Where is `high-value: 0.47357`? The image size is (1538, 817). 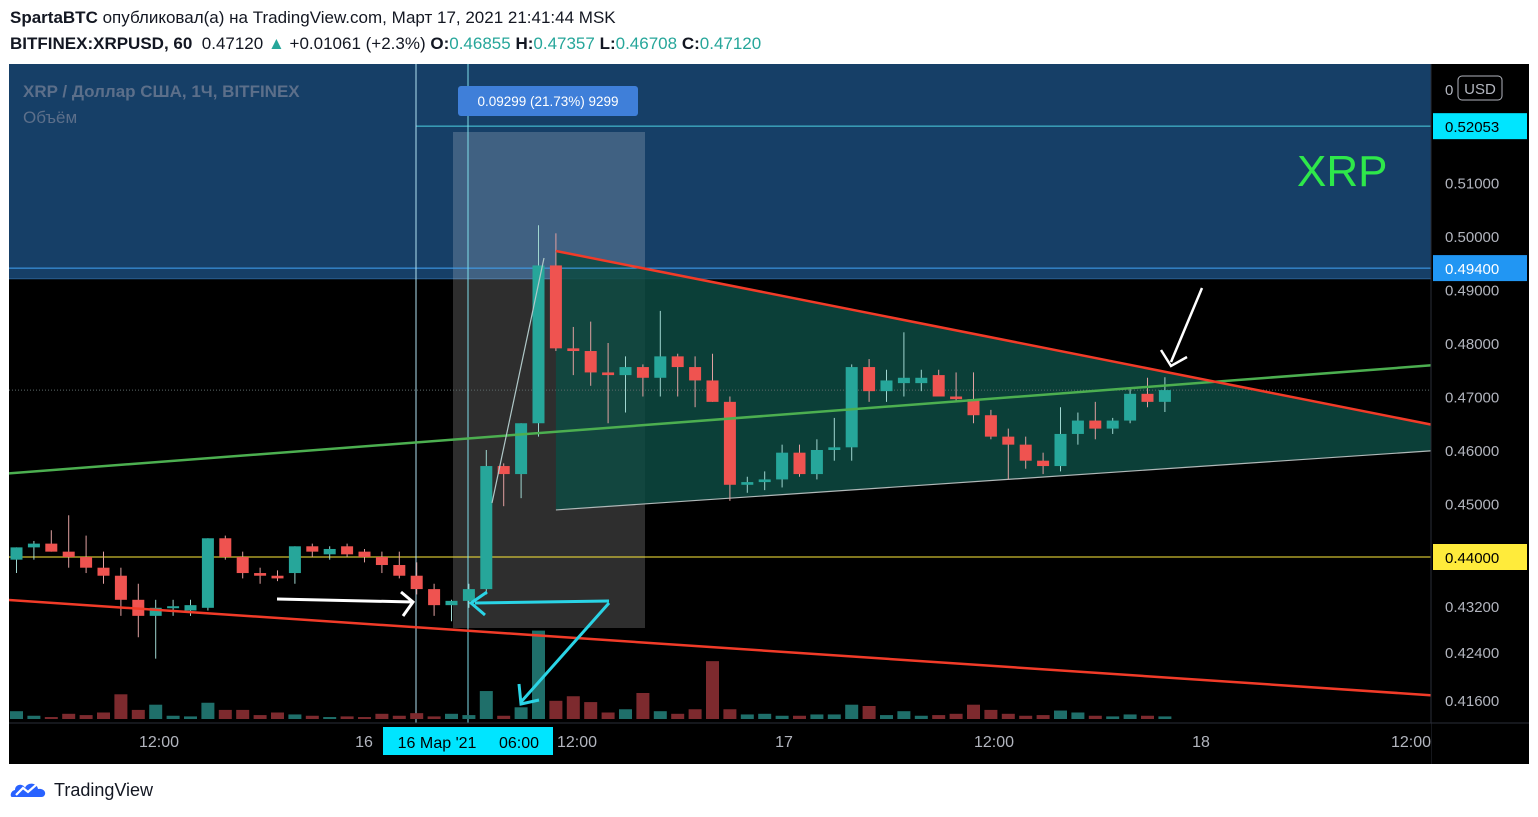
high-value: 0.47357 is located at coordinates (564, 43).